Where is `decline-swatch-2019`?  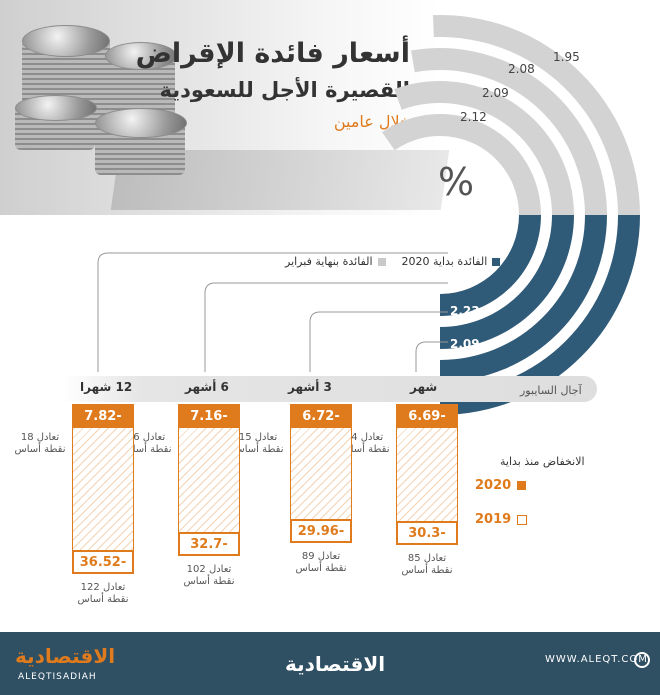 decline-swatch-2019 is located at coordinates (522, 519).